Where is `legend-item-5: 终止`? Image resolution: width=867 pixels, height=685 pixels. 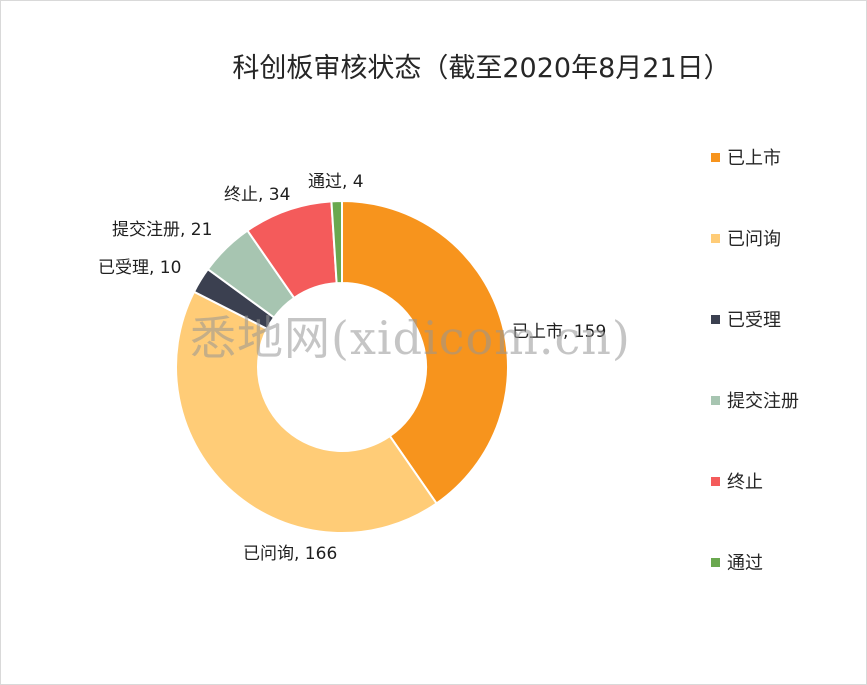
legend-item-5: 终止 is located at coordinates (771, 481).